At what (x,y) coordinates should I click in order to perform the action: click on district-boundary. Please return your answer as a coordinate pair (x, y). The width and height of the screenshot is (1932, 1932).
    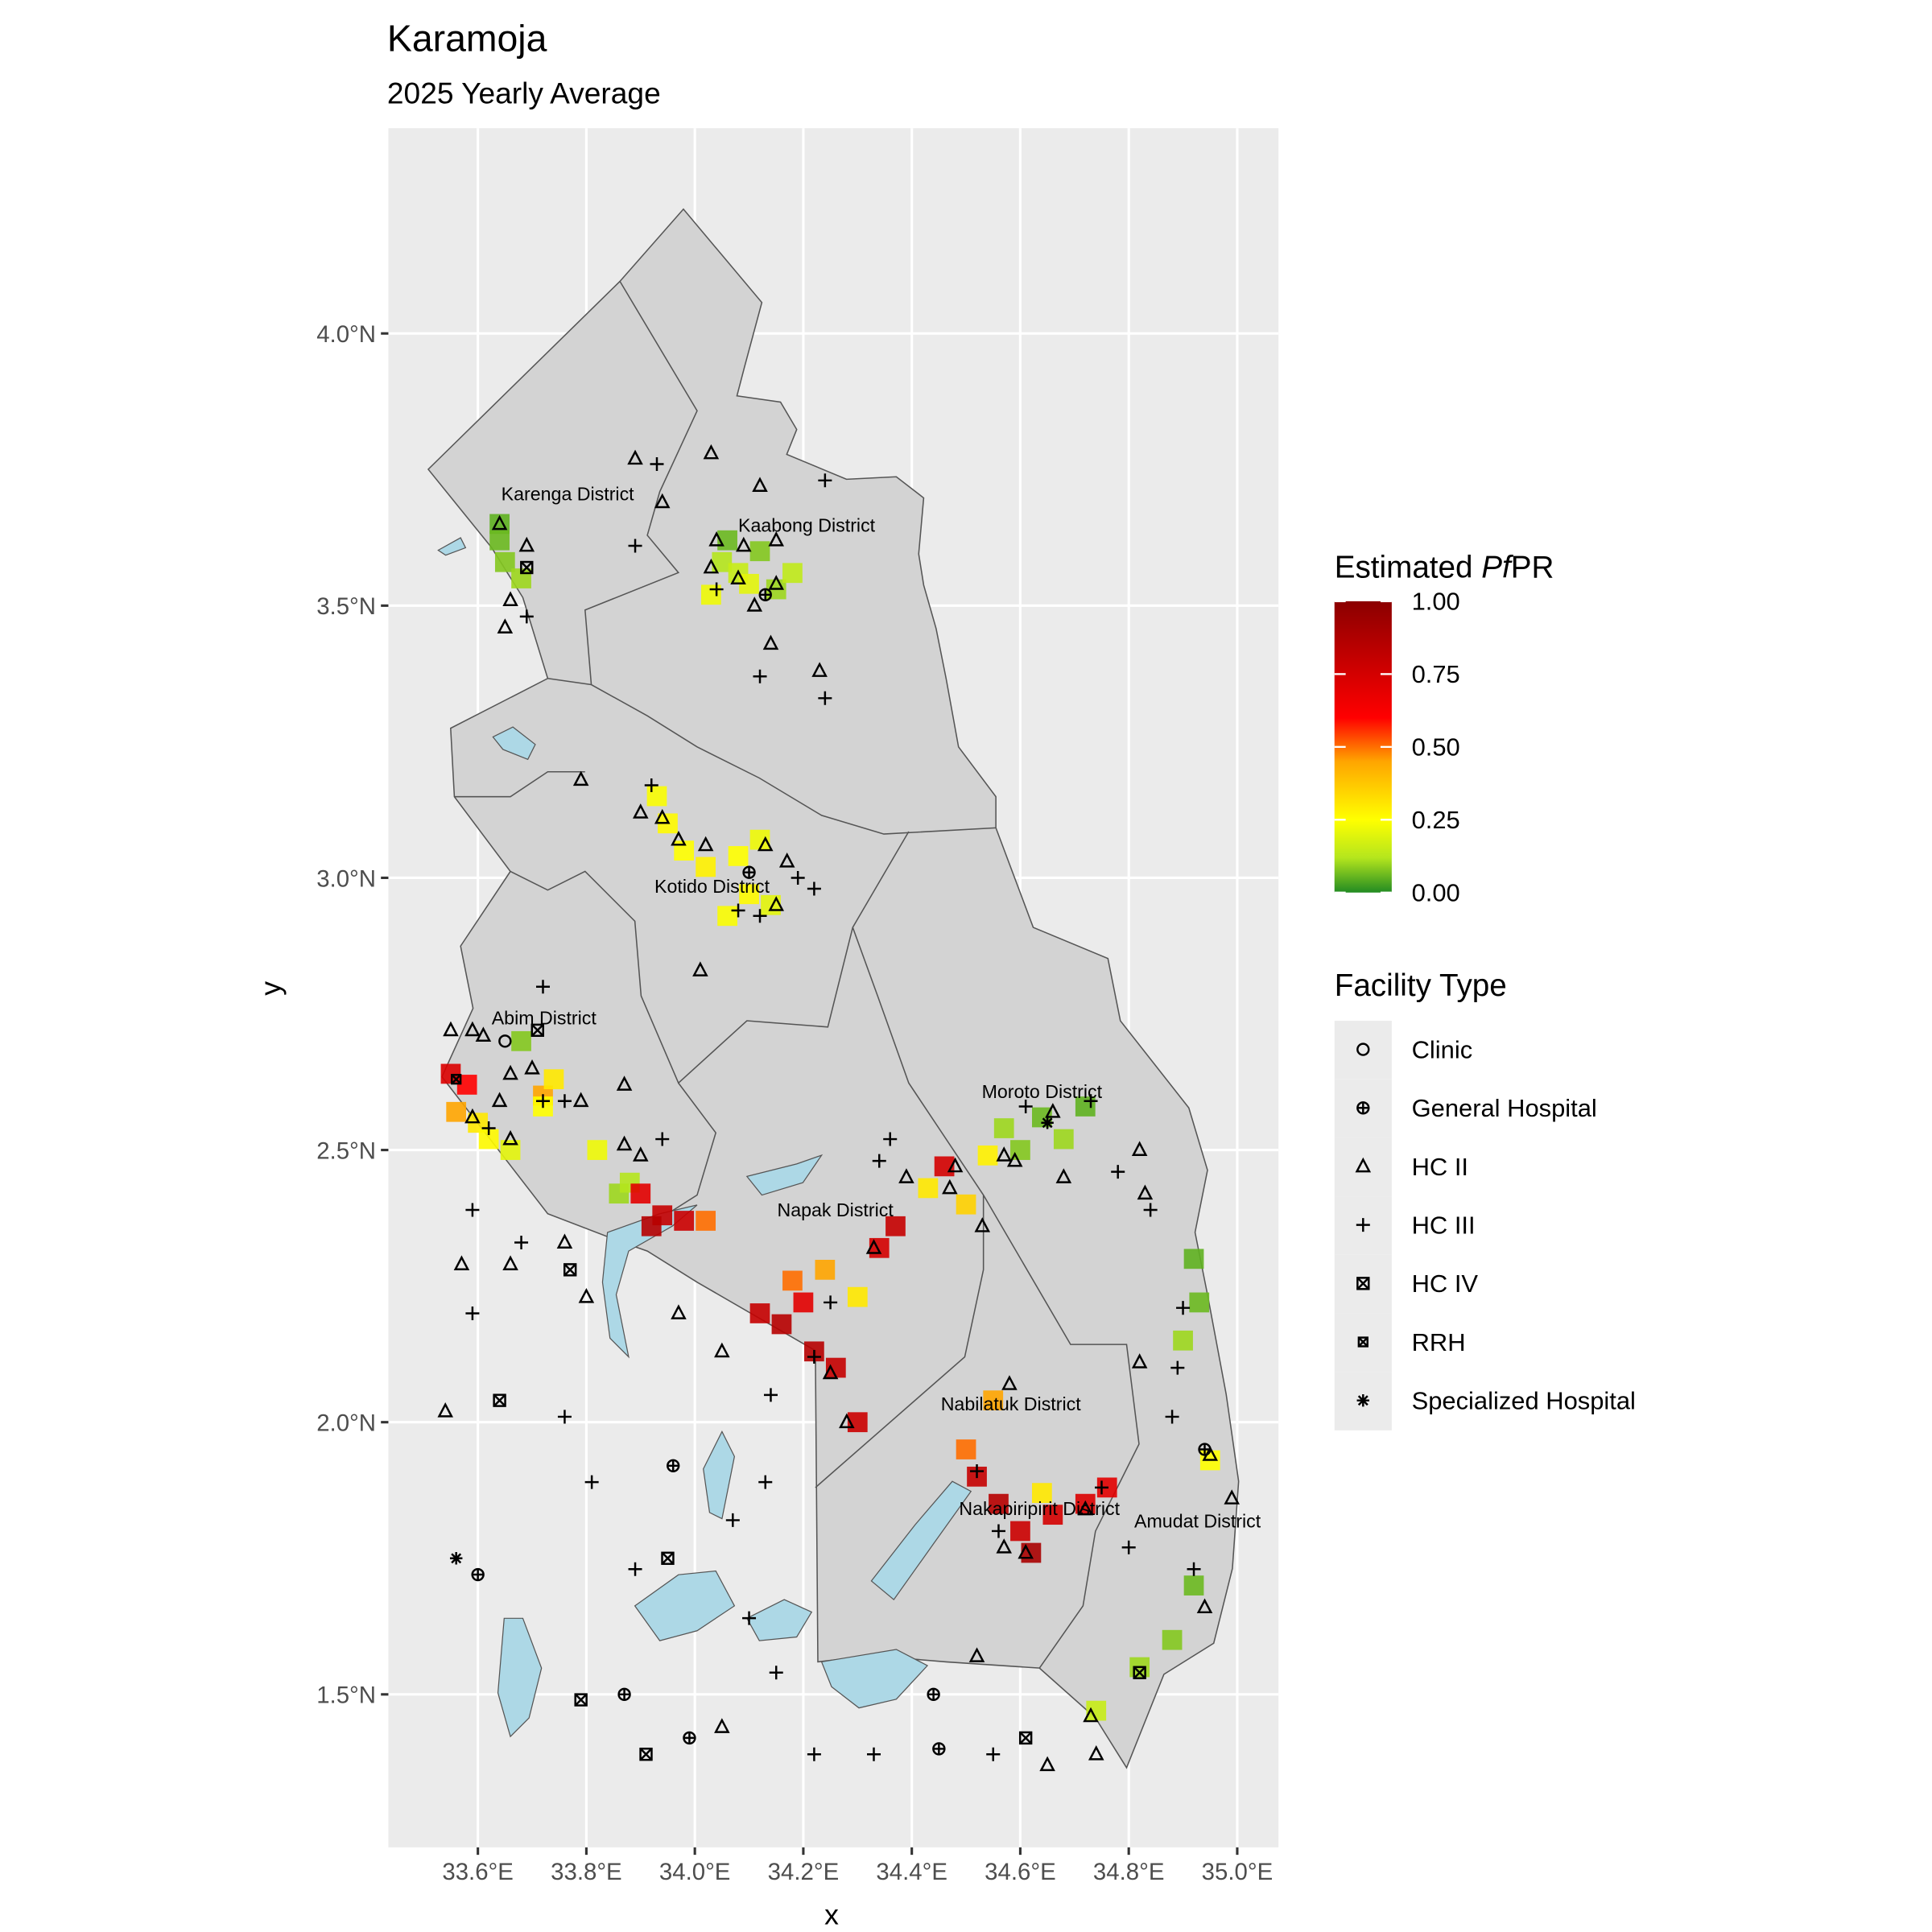
    Looking at the image, I should click on (641, 483).